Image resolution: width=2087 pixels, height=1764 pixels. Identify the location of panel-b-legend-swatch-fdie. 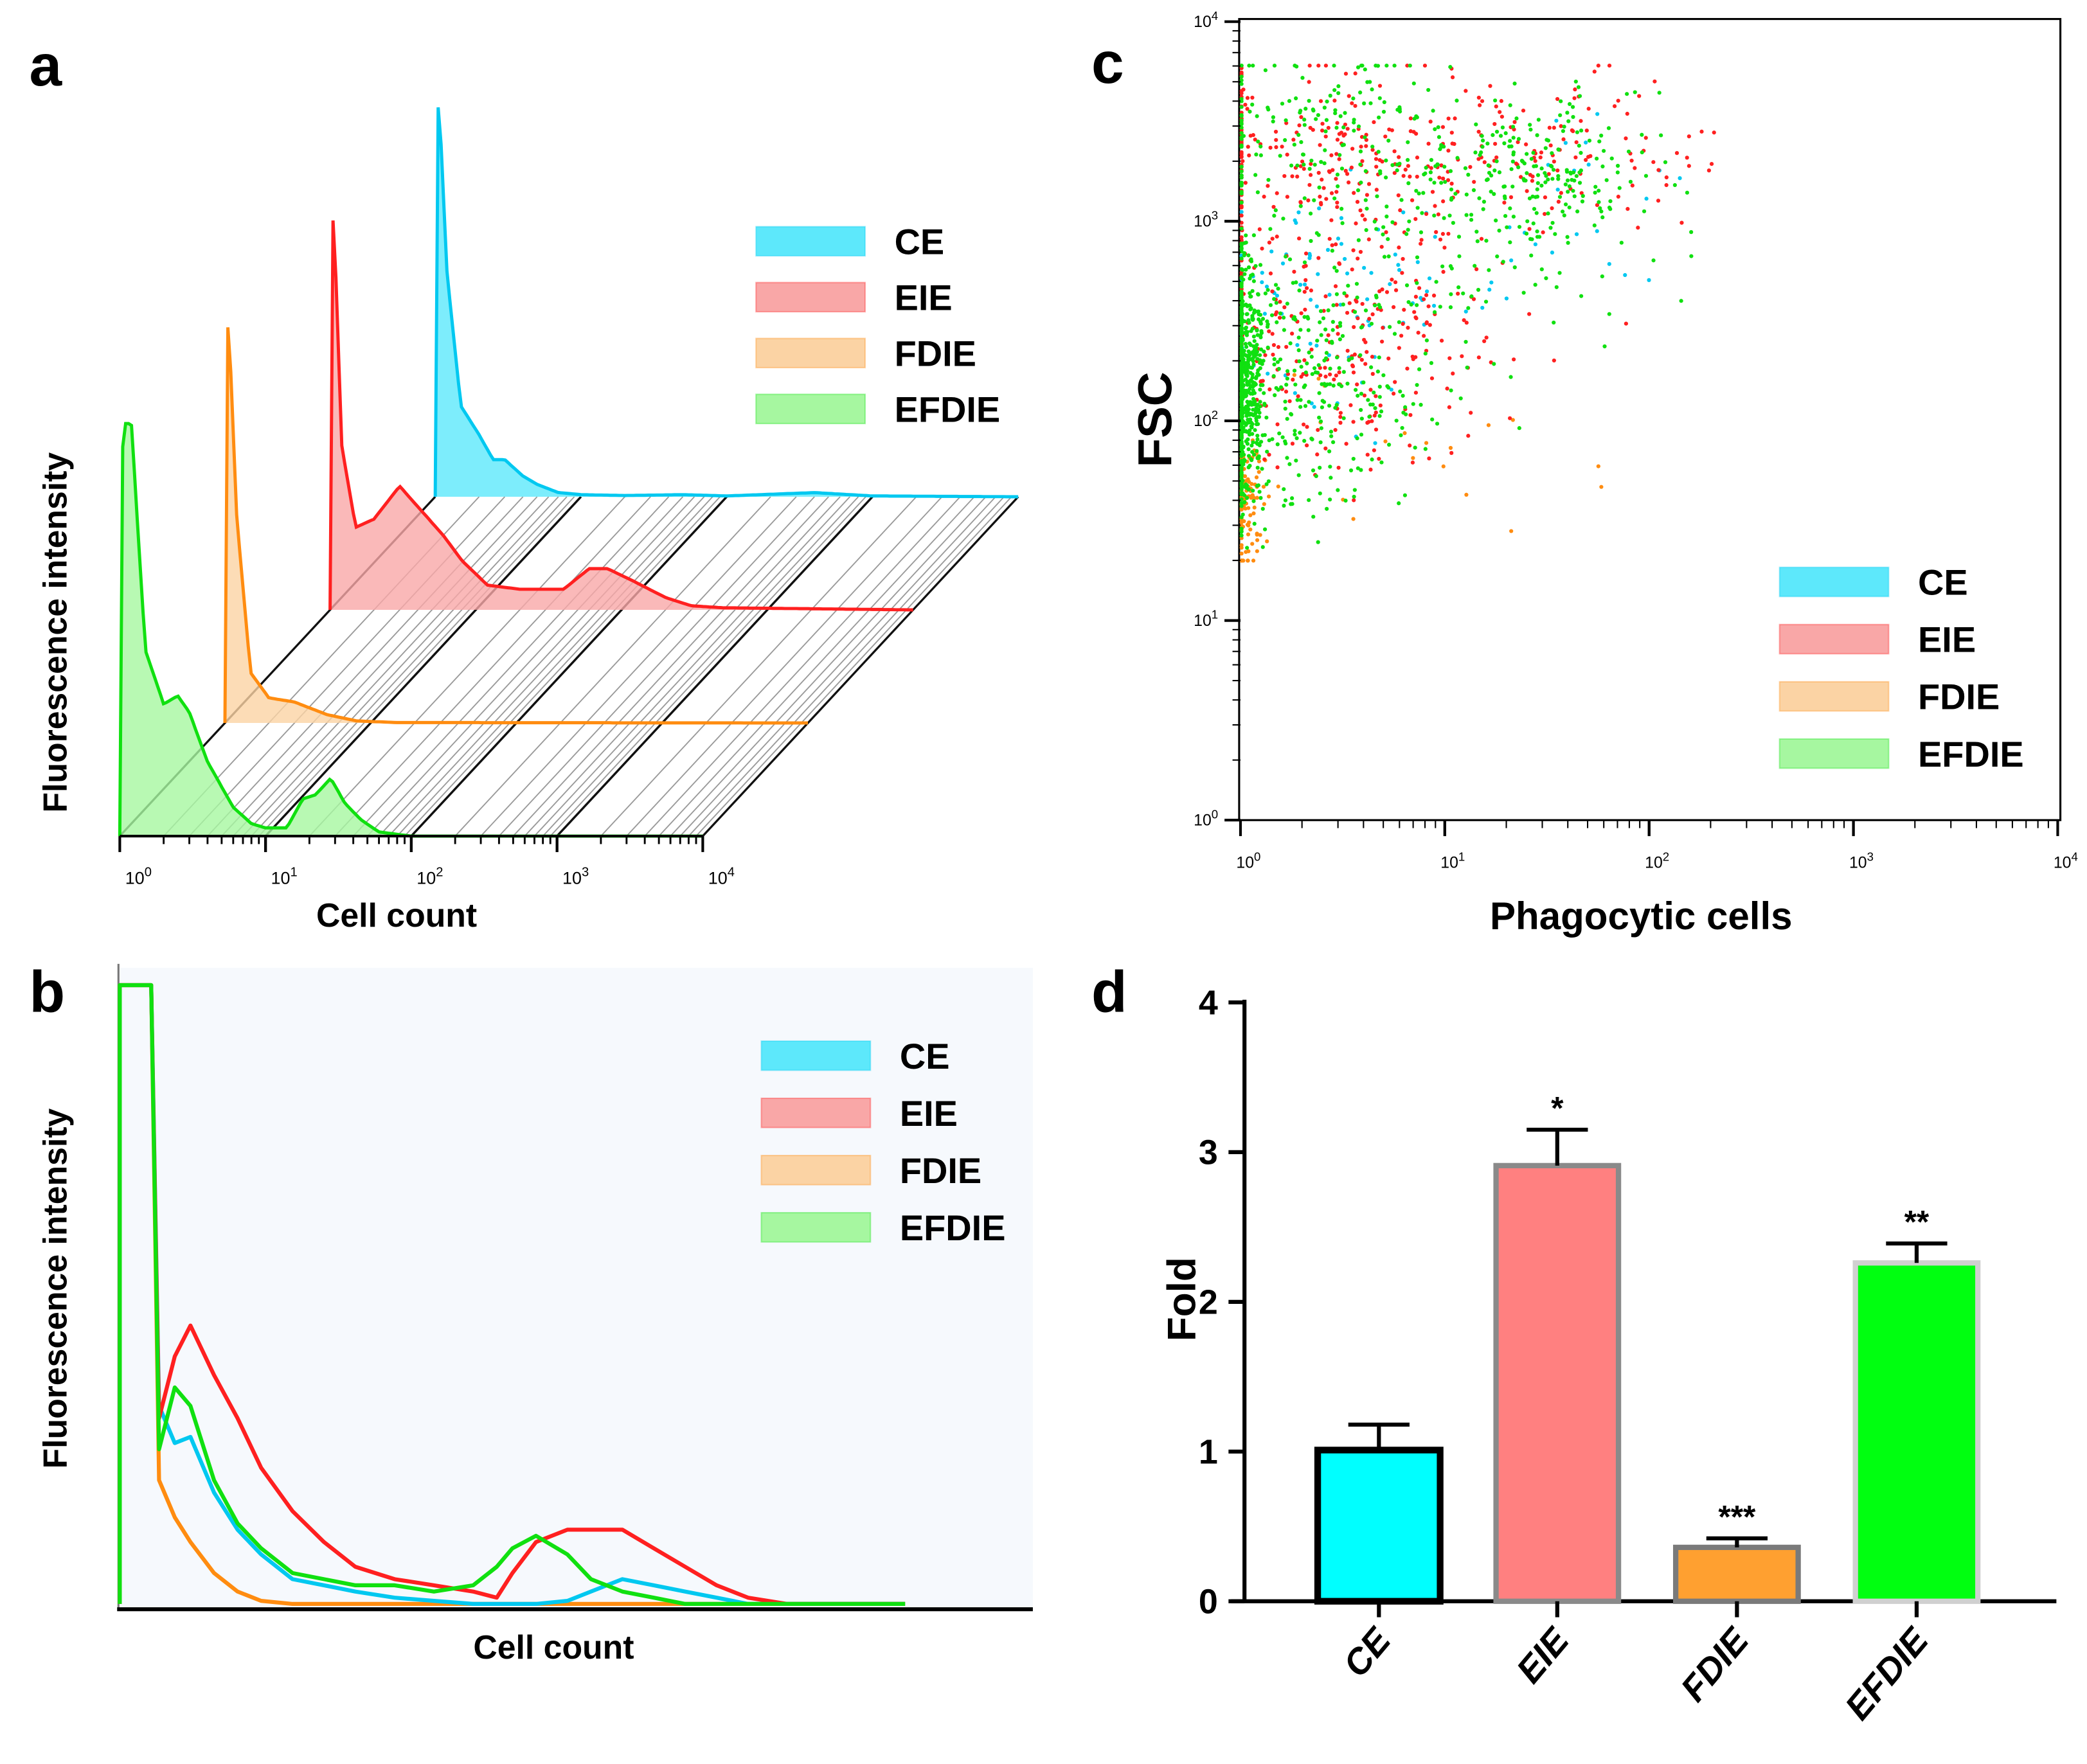
(816, 1170).